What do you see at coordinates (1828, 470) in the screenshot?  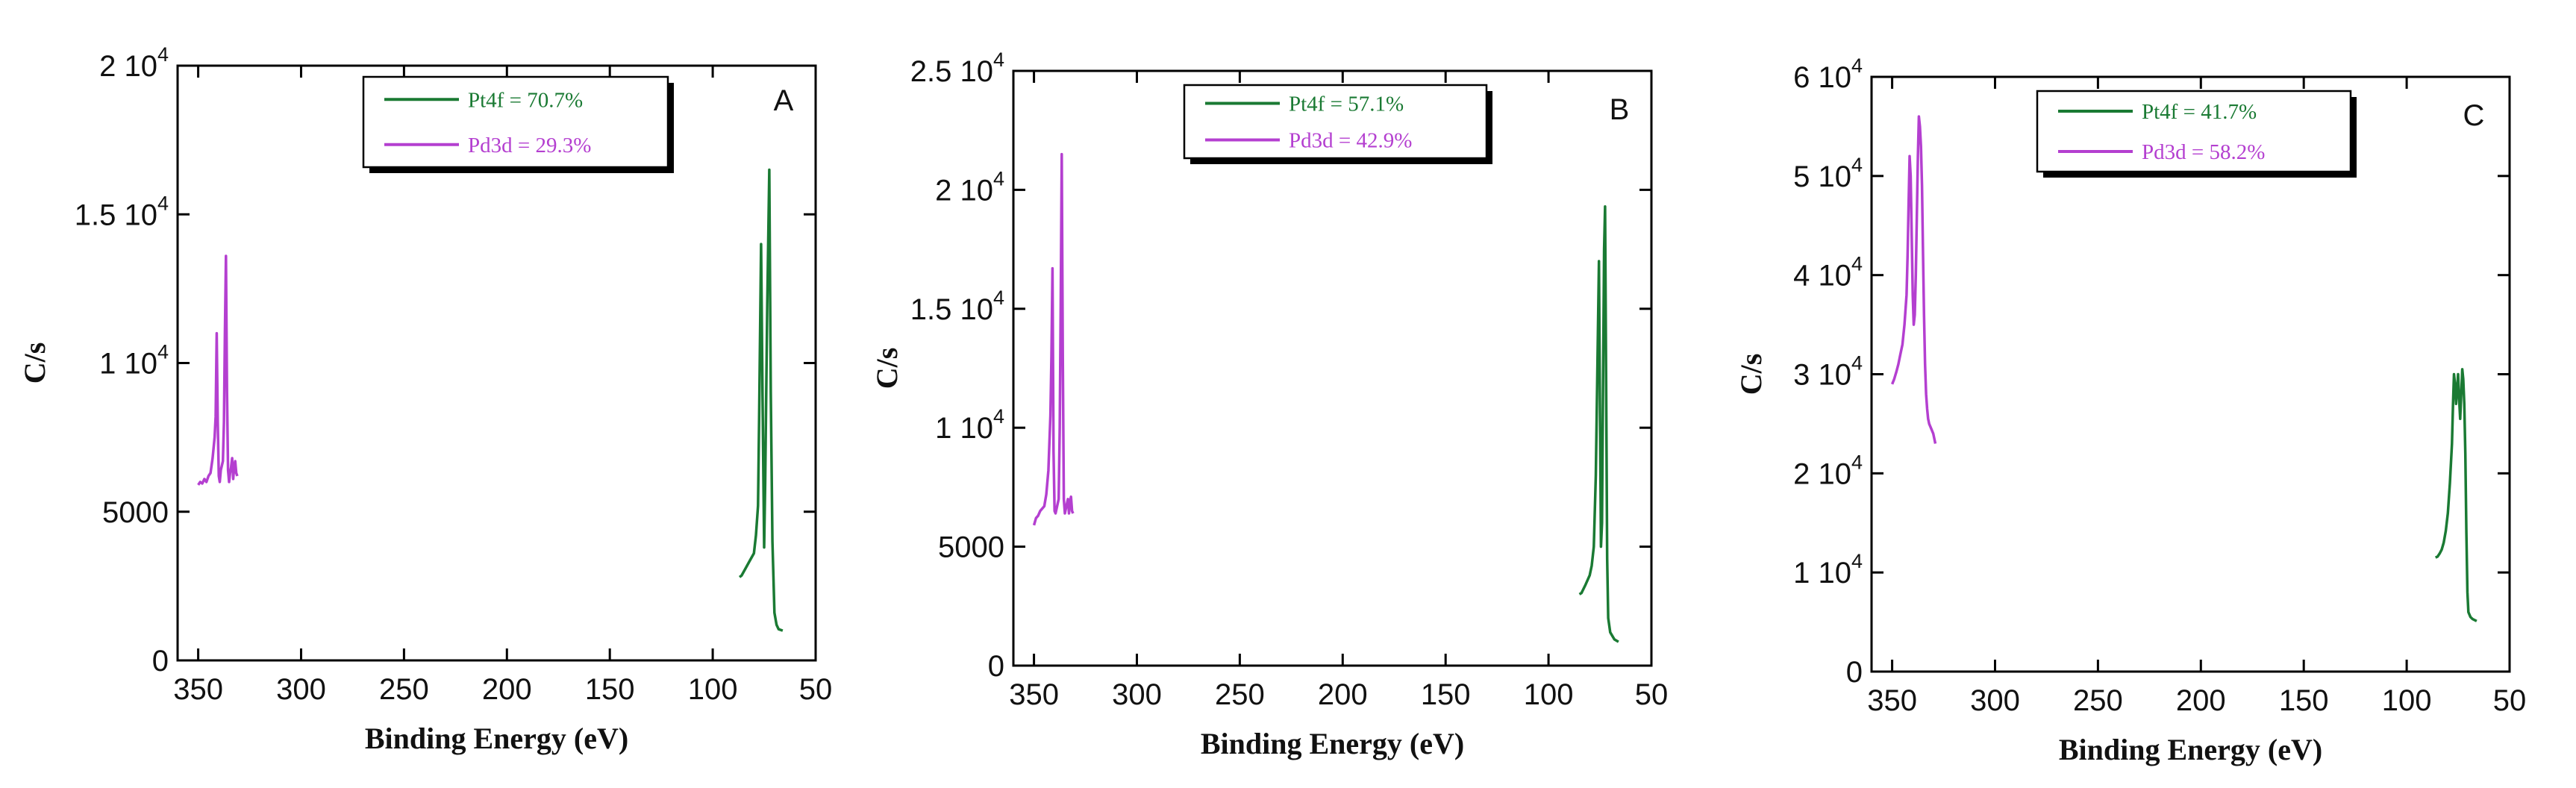 I see `y-tick-label-c-20000: 2 104` at bounding box center [1828, 470].